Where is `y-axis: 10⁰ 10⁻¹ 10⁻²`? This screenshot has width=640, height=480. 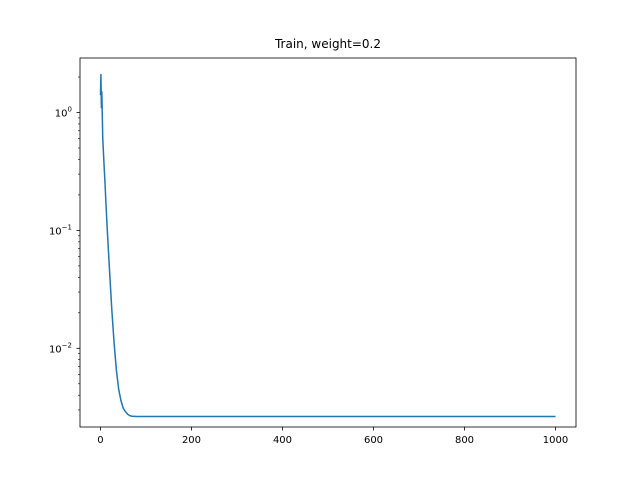 y-axis: 10⁰ 10⁻¹ 10⁻² is located at coordinates (64, 243).